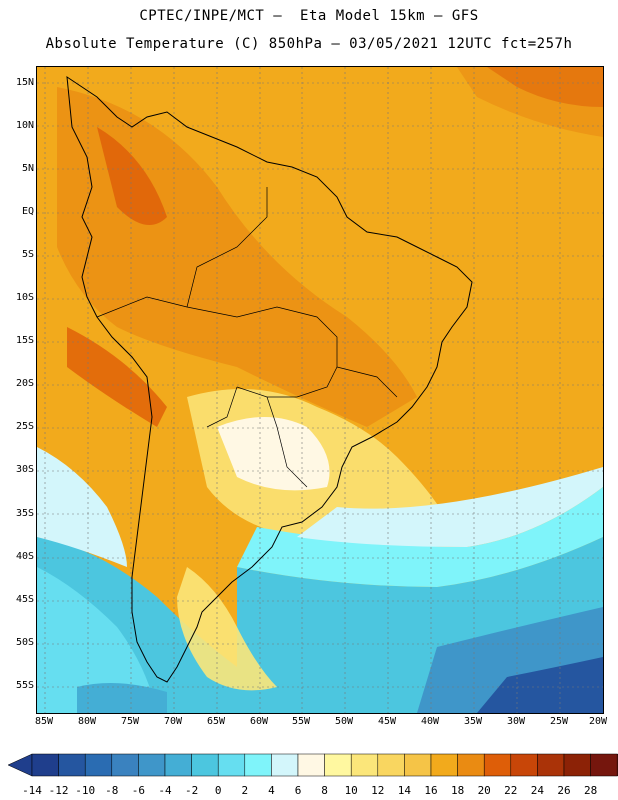  What do you see at coordinates (24, 513) in the screenshot?
I see `lat-label-35s: 35S` at bounding box center [24, 513].